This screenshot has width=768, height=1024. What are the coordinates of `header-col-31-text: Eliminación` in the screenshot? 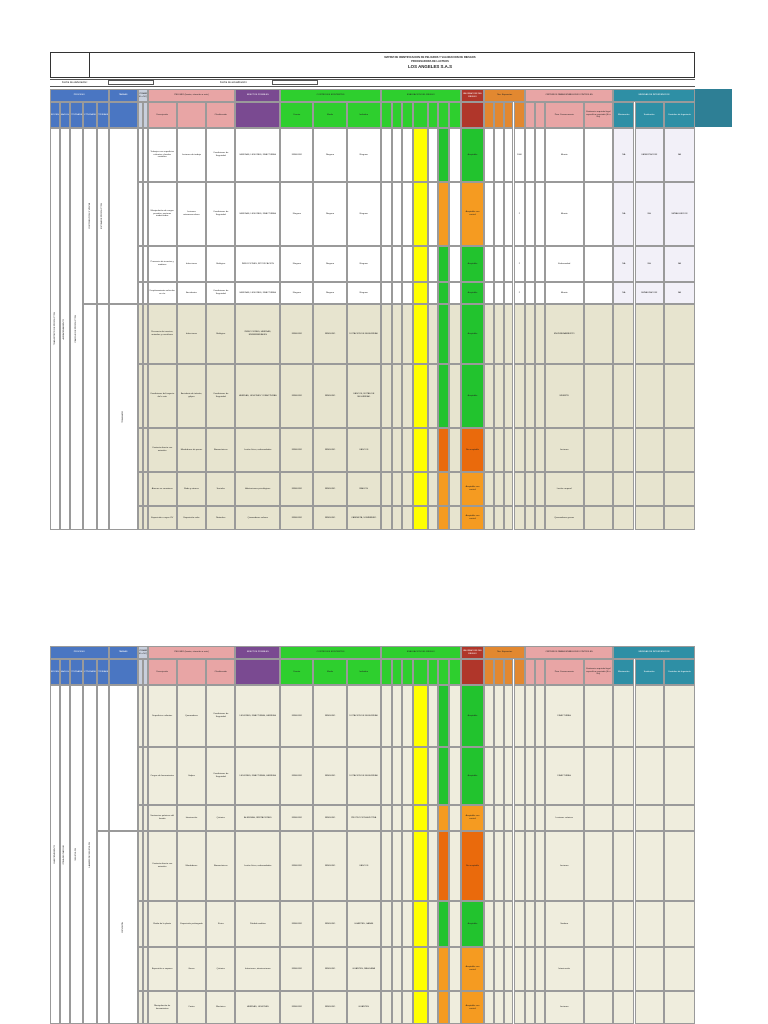 It's located at (624, 114).